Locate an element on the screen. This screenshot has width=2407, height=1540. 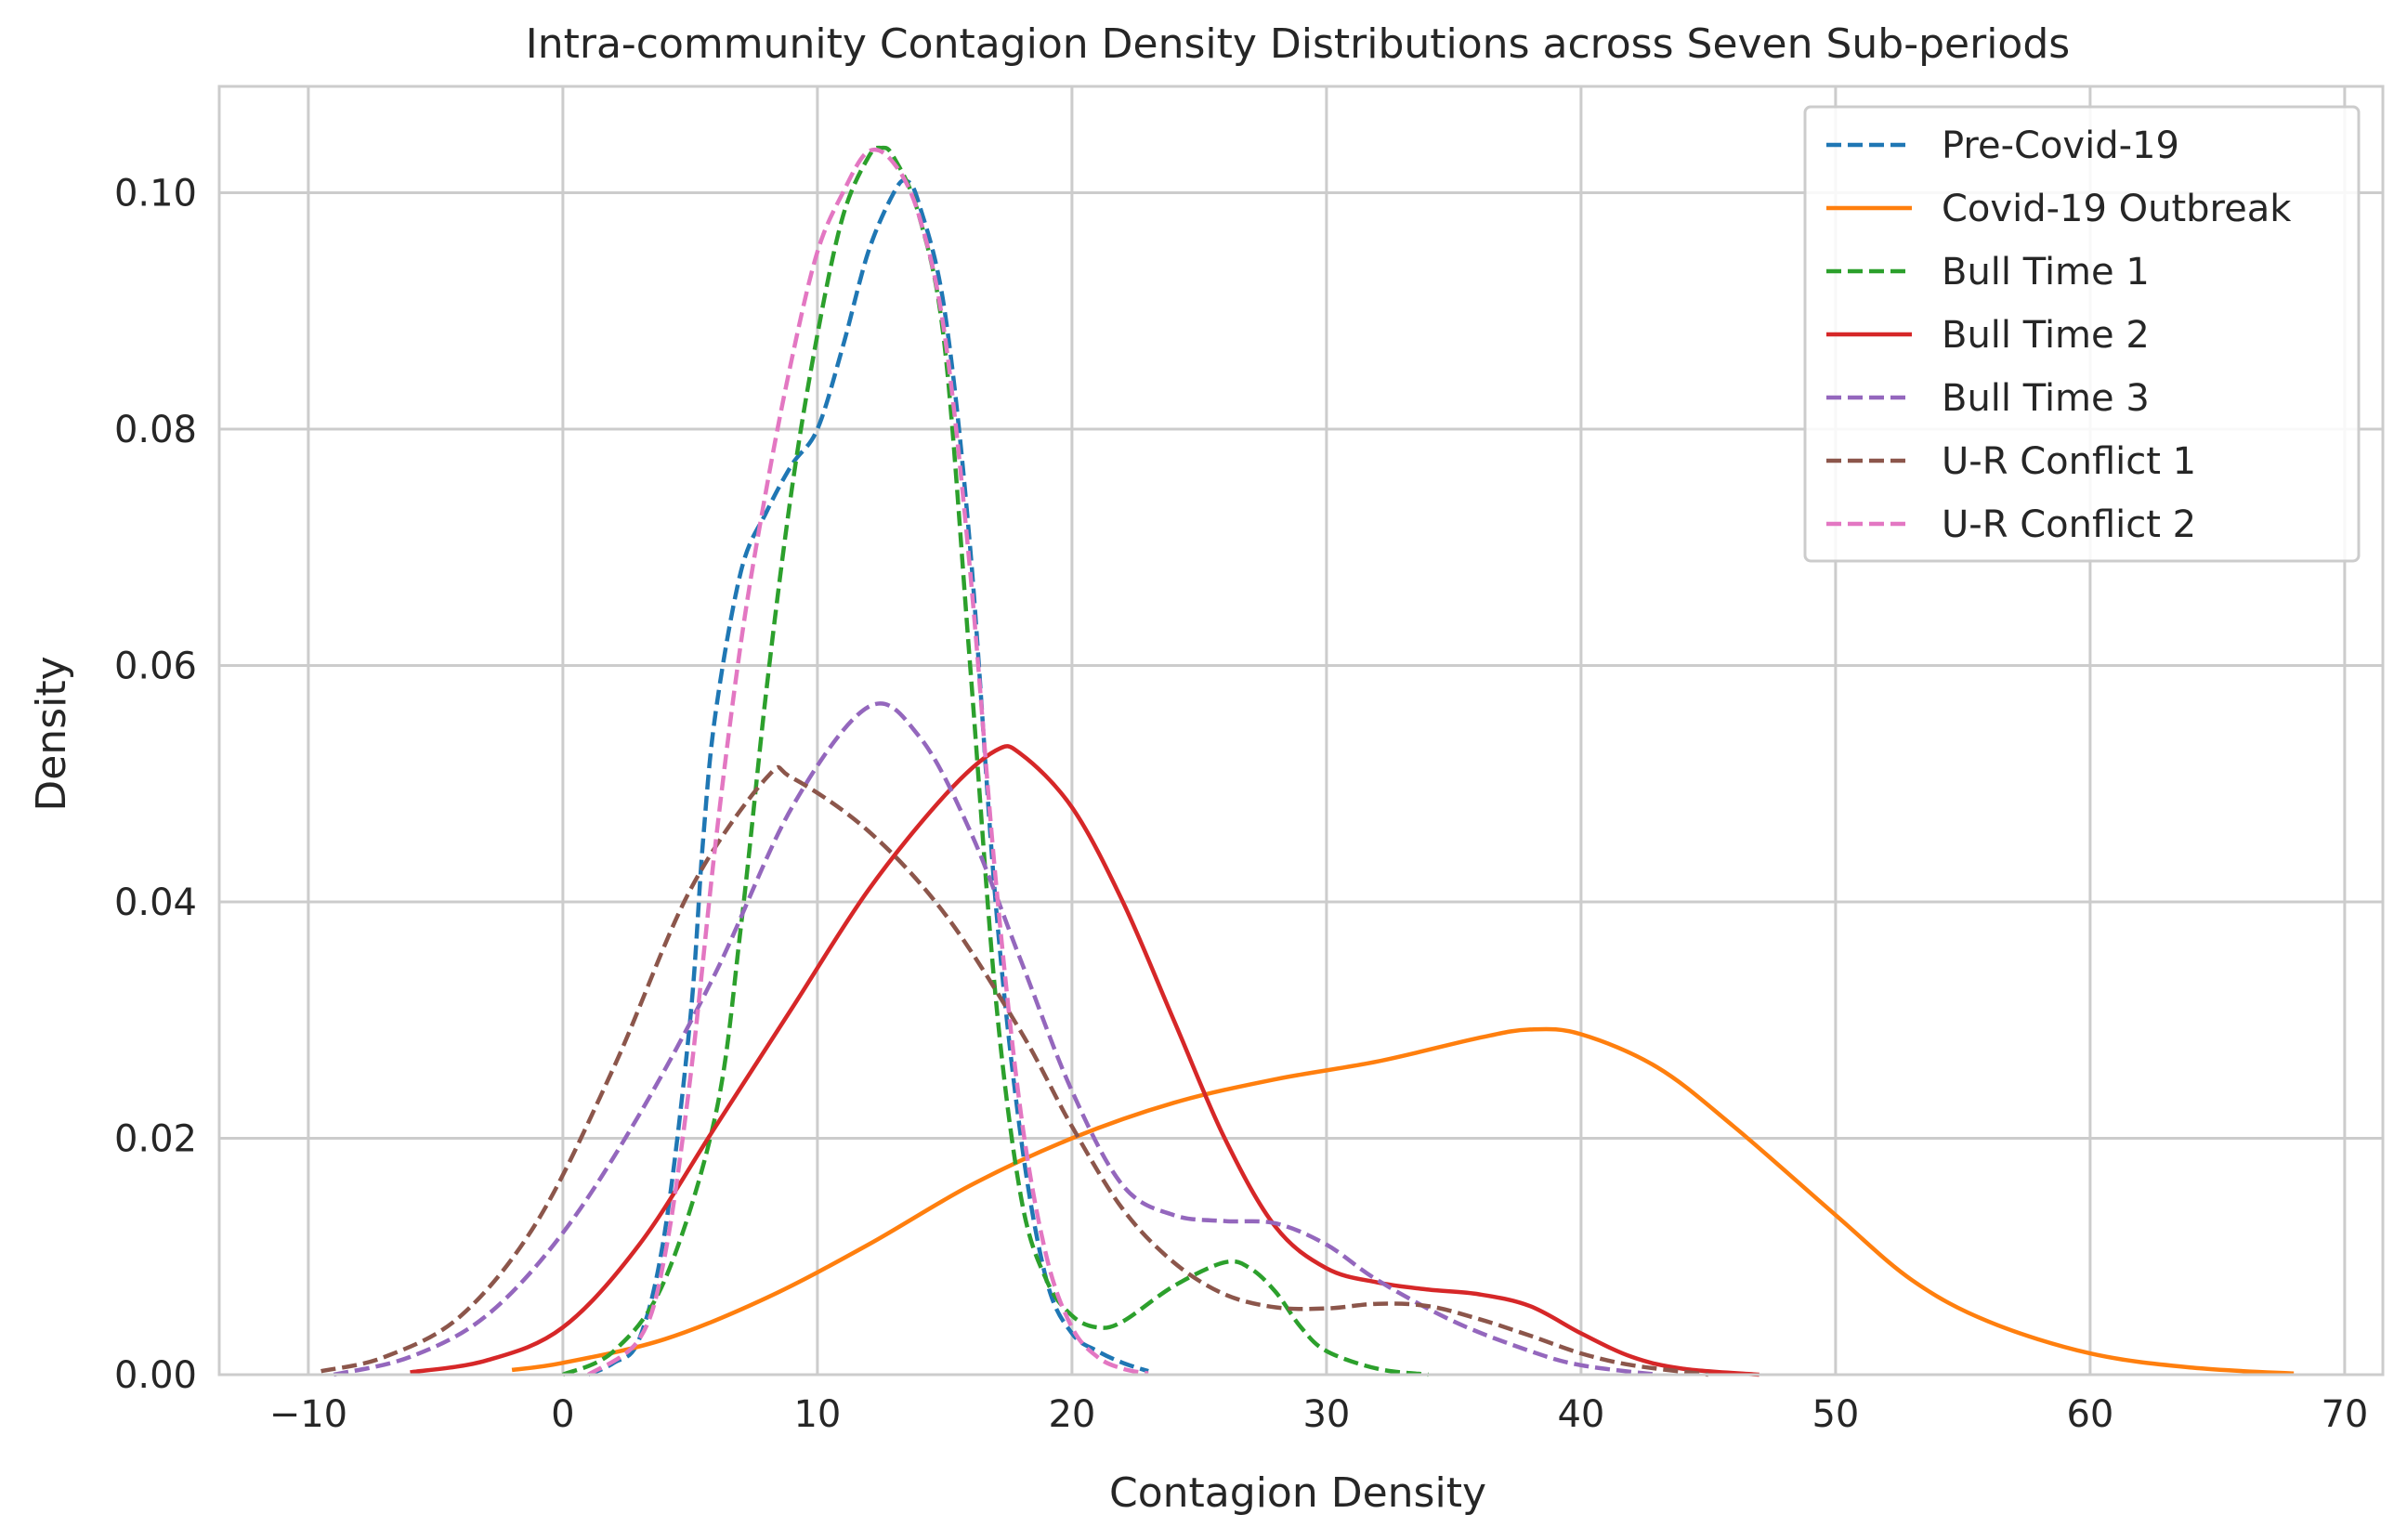
x-tick-label: 50 is located at coordinates (1835, 1414).